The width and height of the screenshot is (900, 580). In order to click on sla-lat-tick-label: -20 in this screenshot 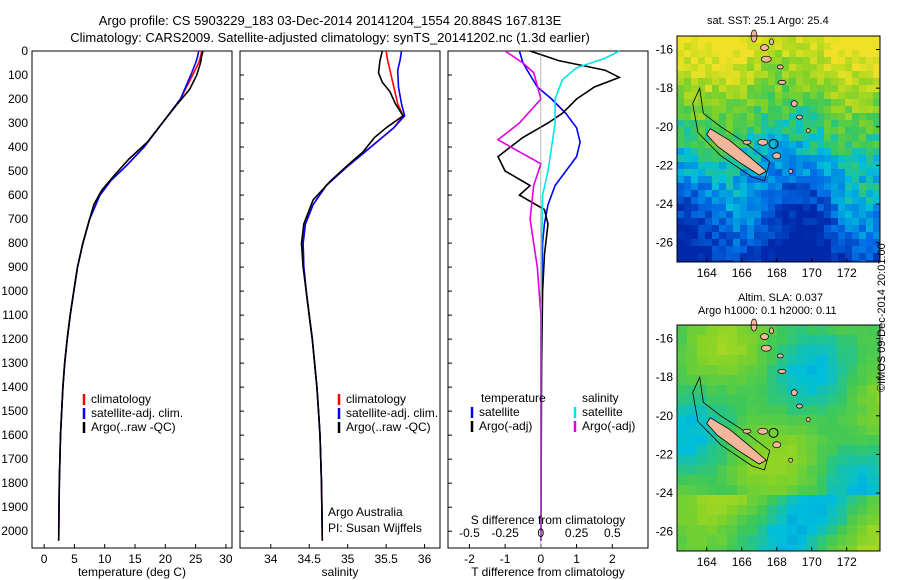, I will do `click(665, 416)`.